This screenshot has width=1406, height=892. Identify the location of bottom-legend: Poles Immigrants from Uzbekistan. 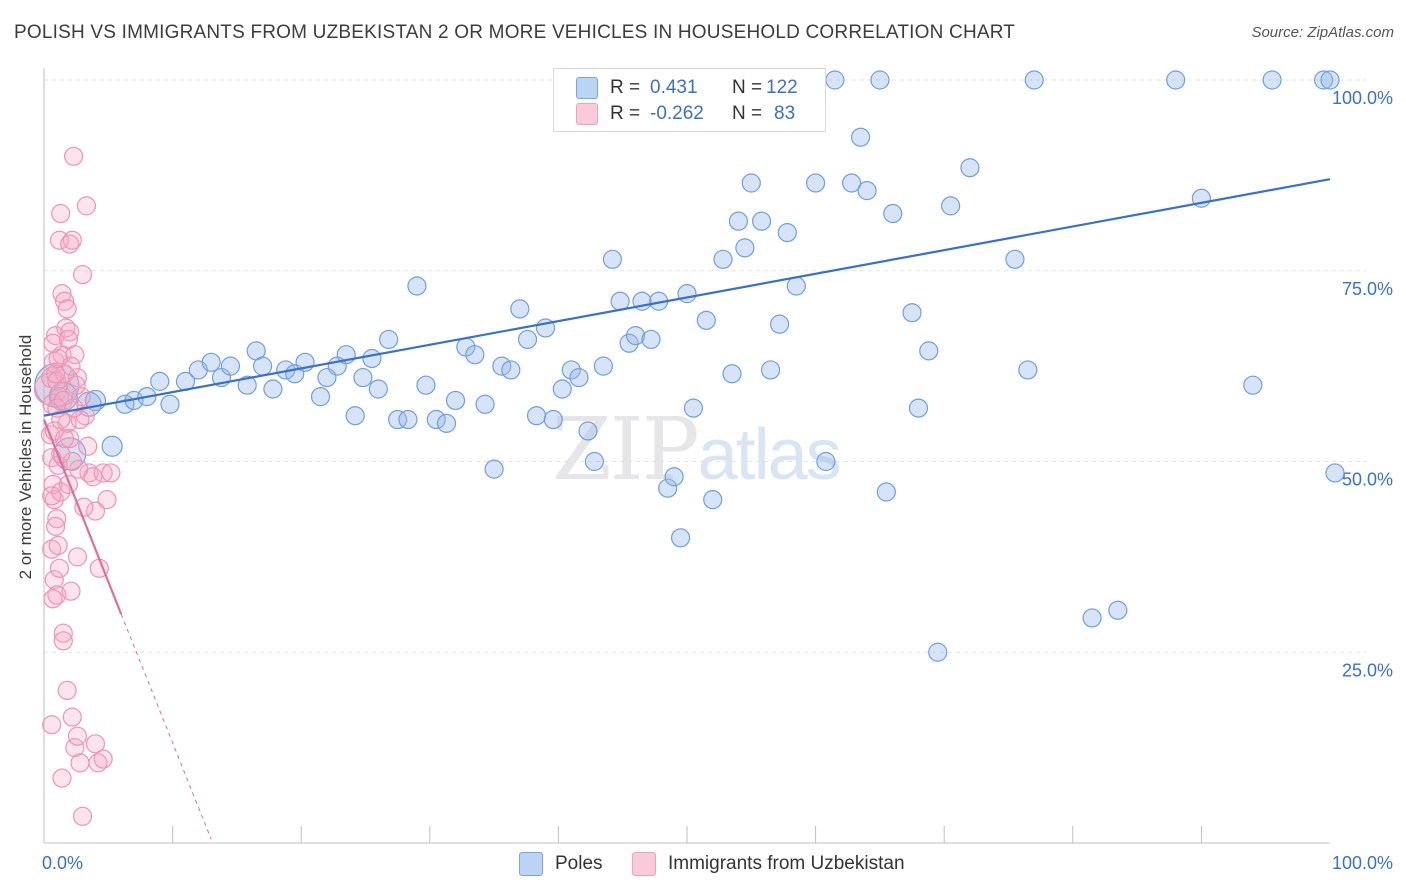
(703, 865).